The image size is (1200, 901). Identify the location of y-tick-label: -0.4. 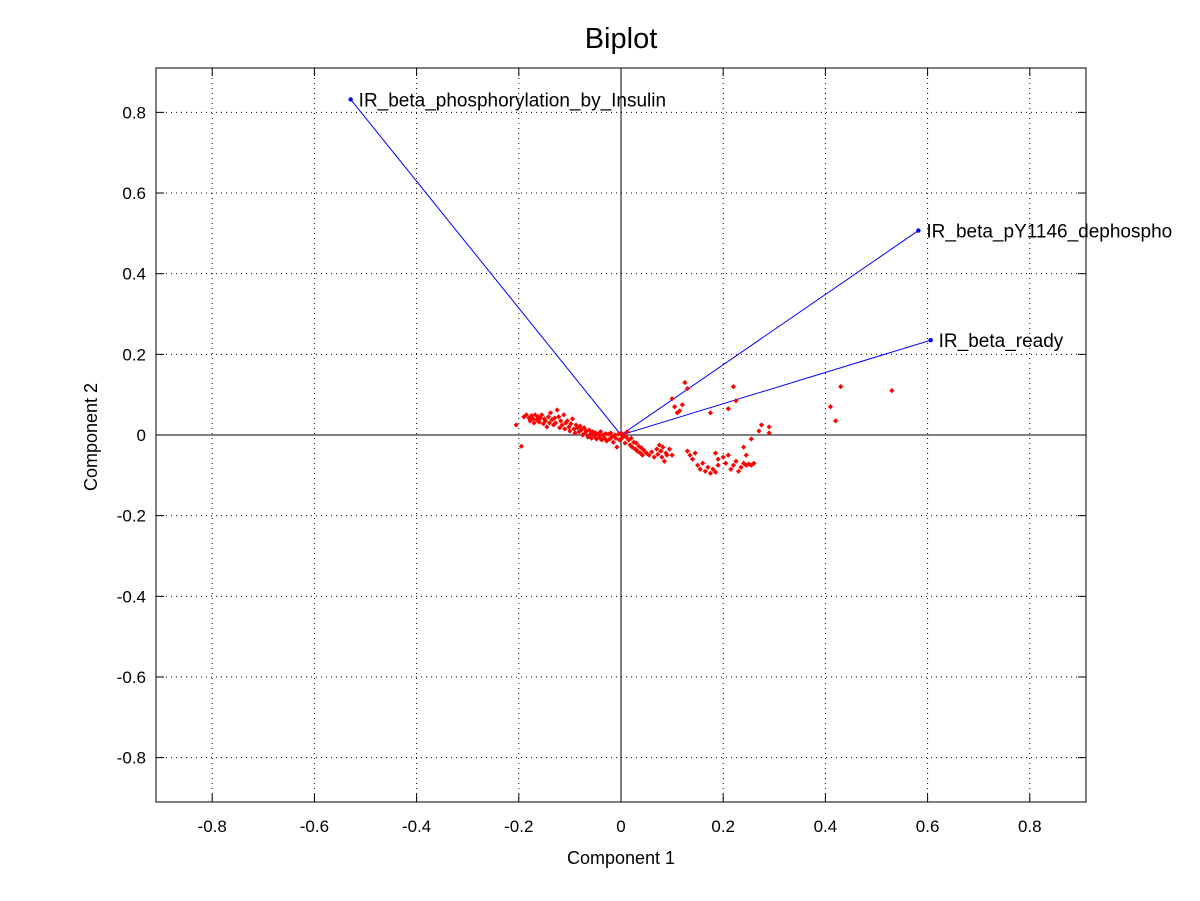
(131, 596).